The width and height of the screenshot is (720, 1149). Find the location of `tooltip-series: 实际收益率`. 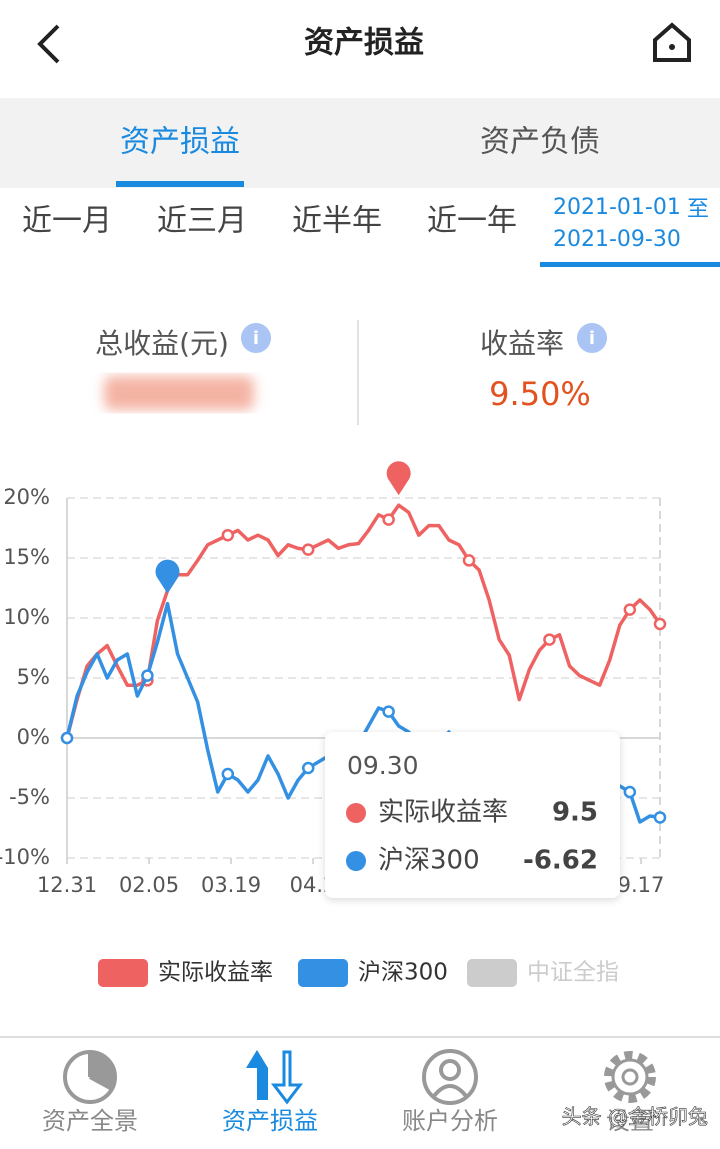

tooltip-series: 实际收益率 is located at coordinates (443, 813).